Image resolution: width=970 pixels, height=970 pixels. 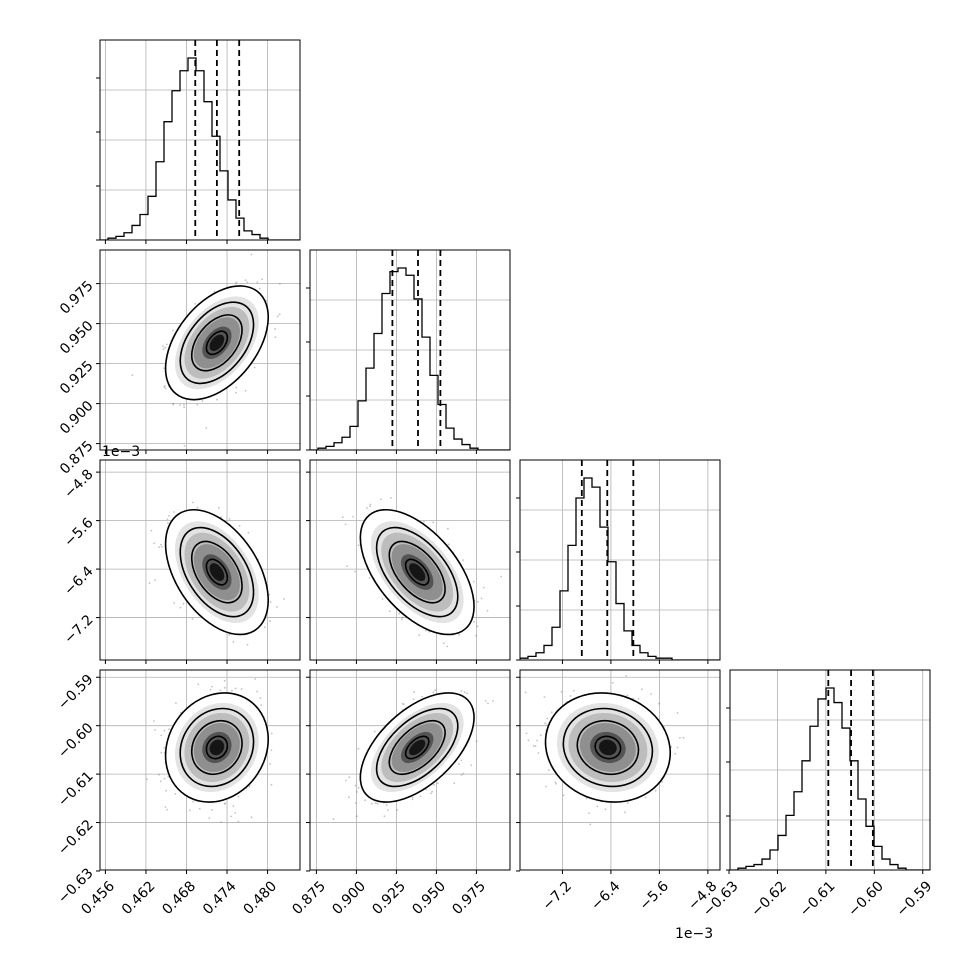 What do you see at coordinates (77, 458) in the screenshot?
I see `y-tick-label: 0.875` at bounding box center [77, 458].